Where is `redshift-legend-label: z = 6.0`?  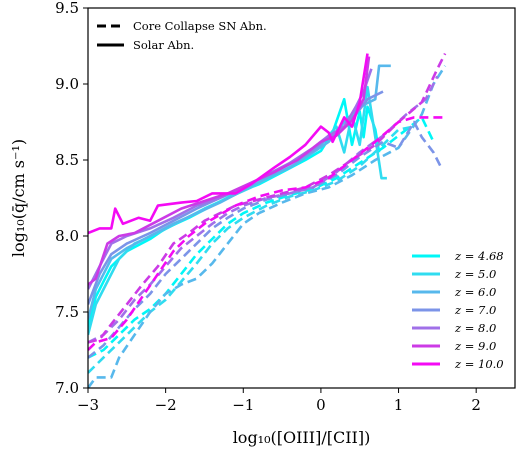
redshift-legend-label: z = 6.0 is located at coordinates (475, 292).